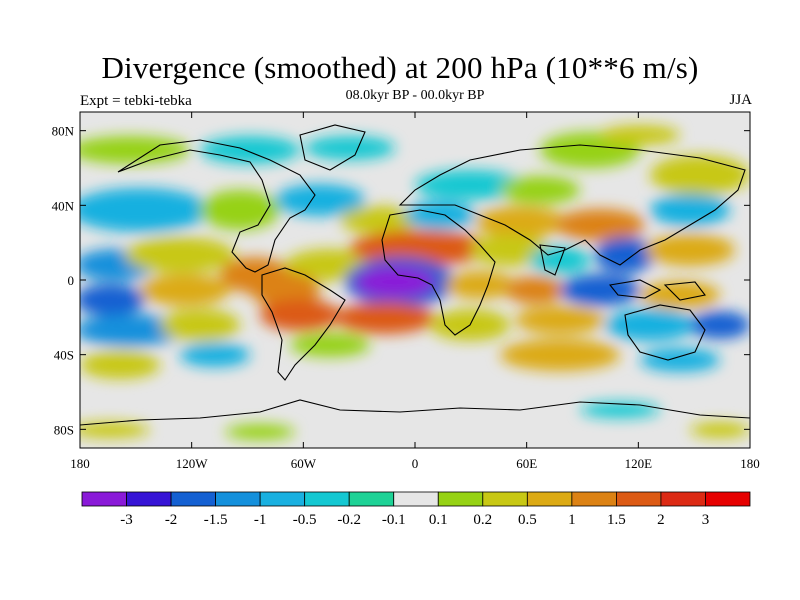 The width and height of the screenshot is (800, 600). I want to click on colorbar-label: 0.5, so click(527, 520).